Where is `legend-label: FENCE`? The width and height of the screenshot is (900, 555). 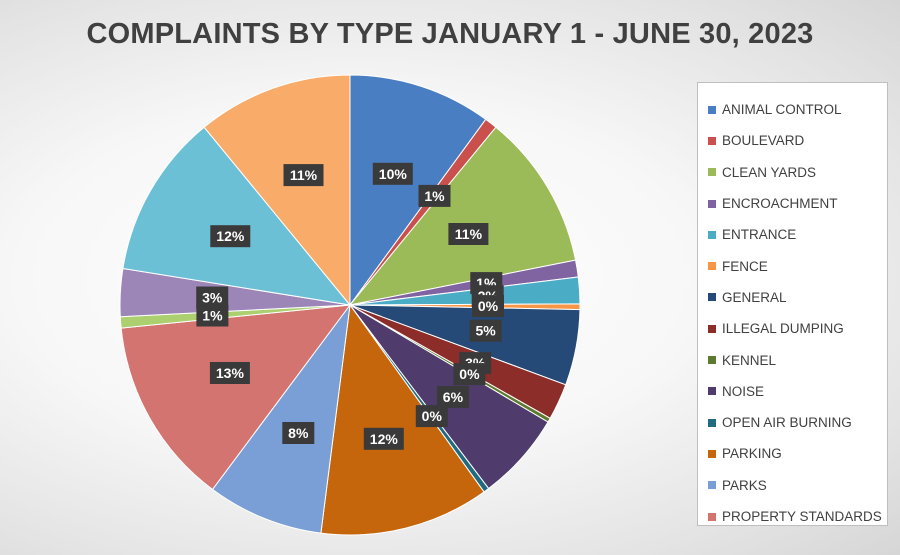
legend-label: FENCE is located at coordinates (745, 266).